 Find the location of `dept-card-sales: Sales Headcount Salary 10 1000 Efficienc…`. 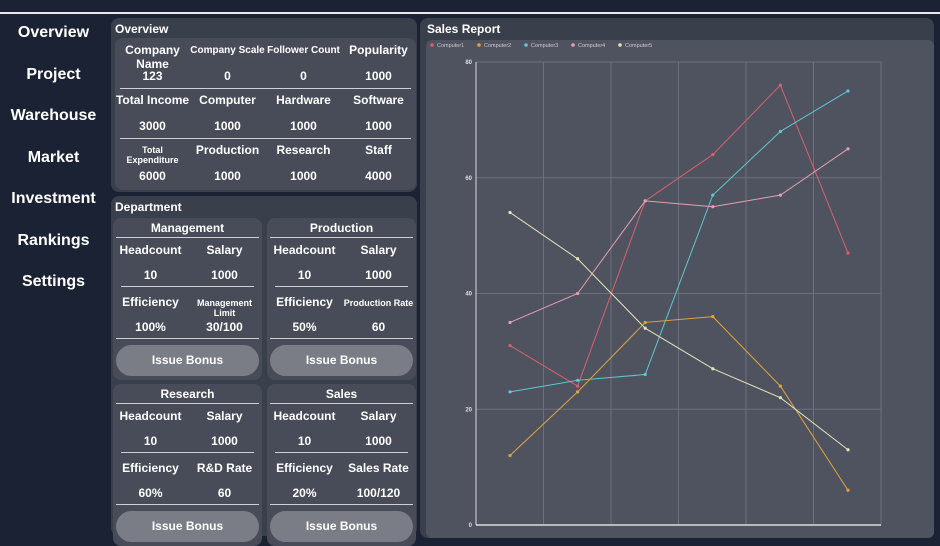

dept-card-sales: Sales Headcount Salary 10 1000 Efficienc… is located at coordinates (341, 465).